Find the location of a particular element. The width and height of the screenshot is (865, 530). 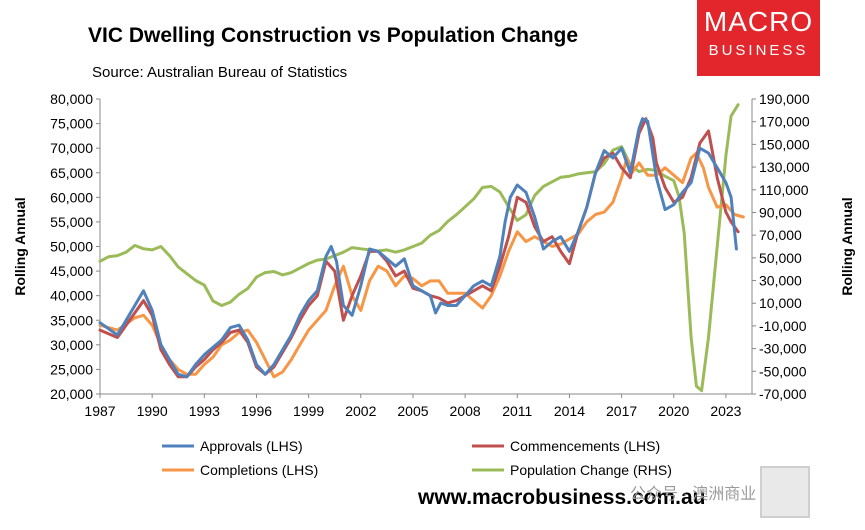

logo-line-1: MACRO is located at coordinates (758, 21).